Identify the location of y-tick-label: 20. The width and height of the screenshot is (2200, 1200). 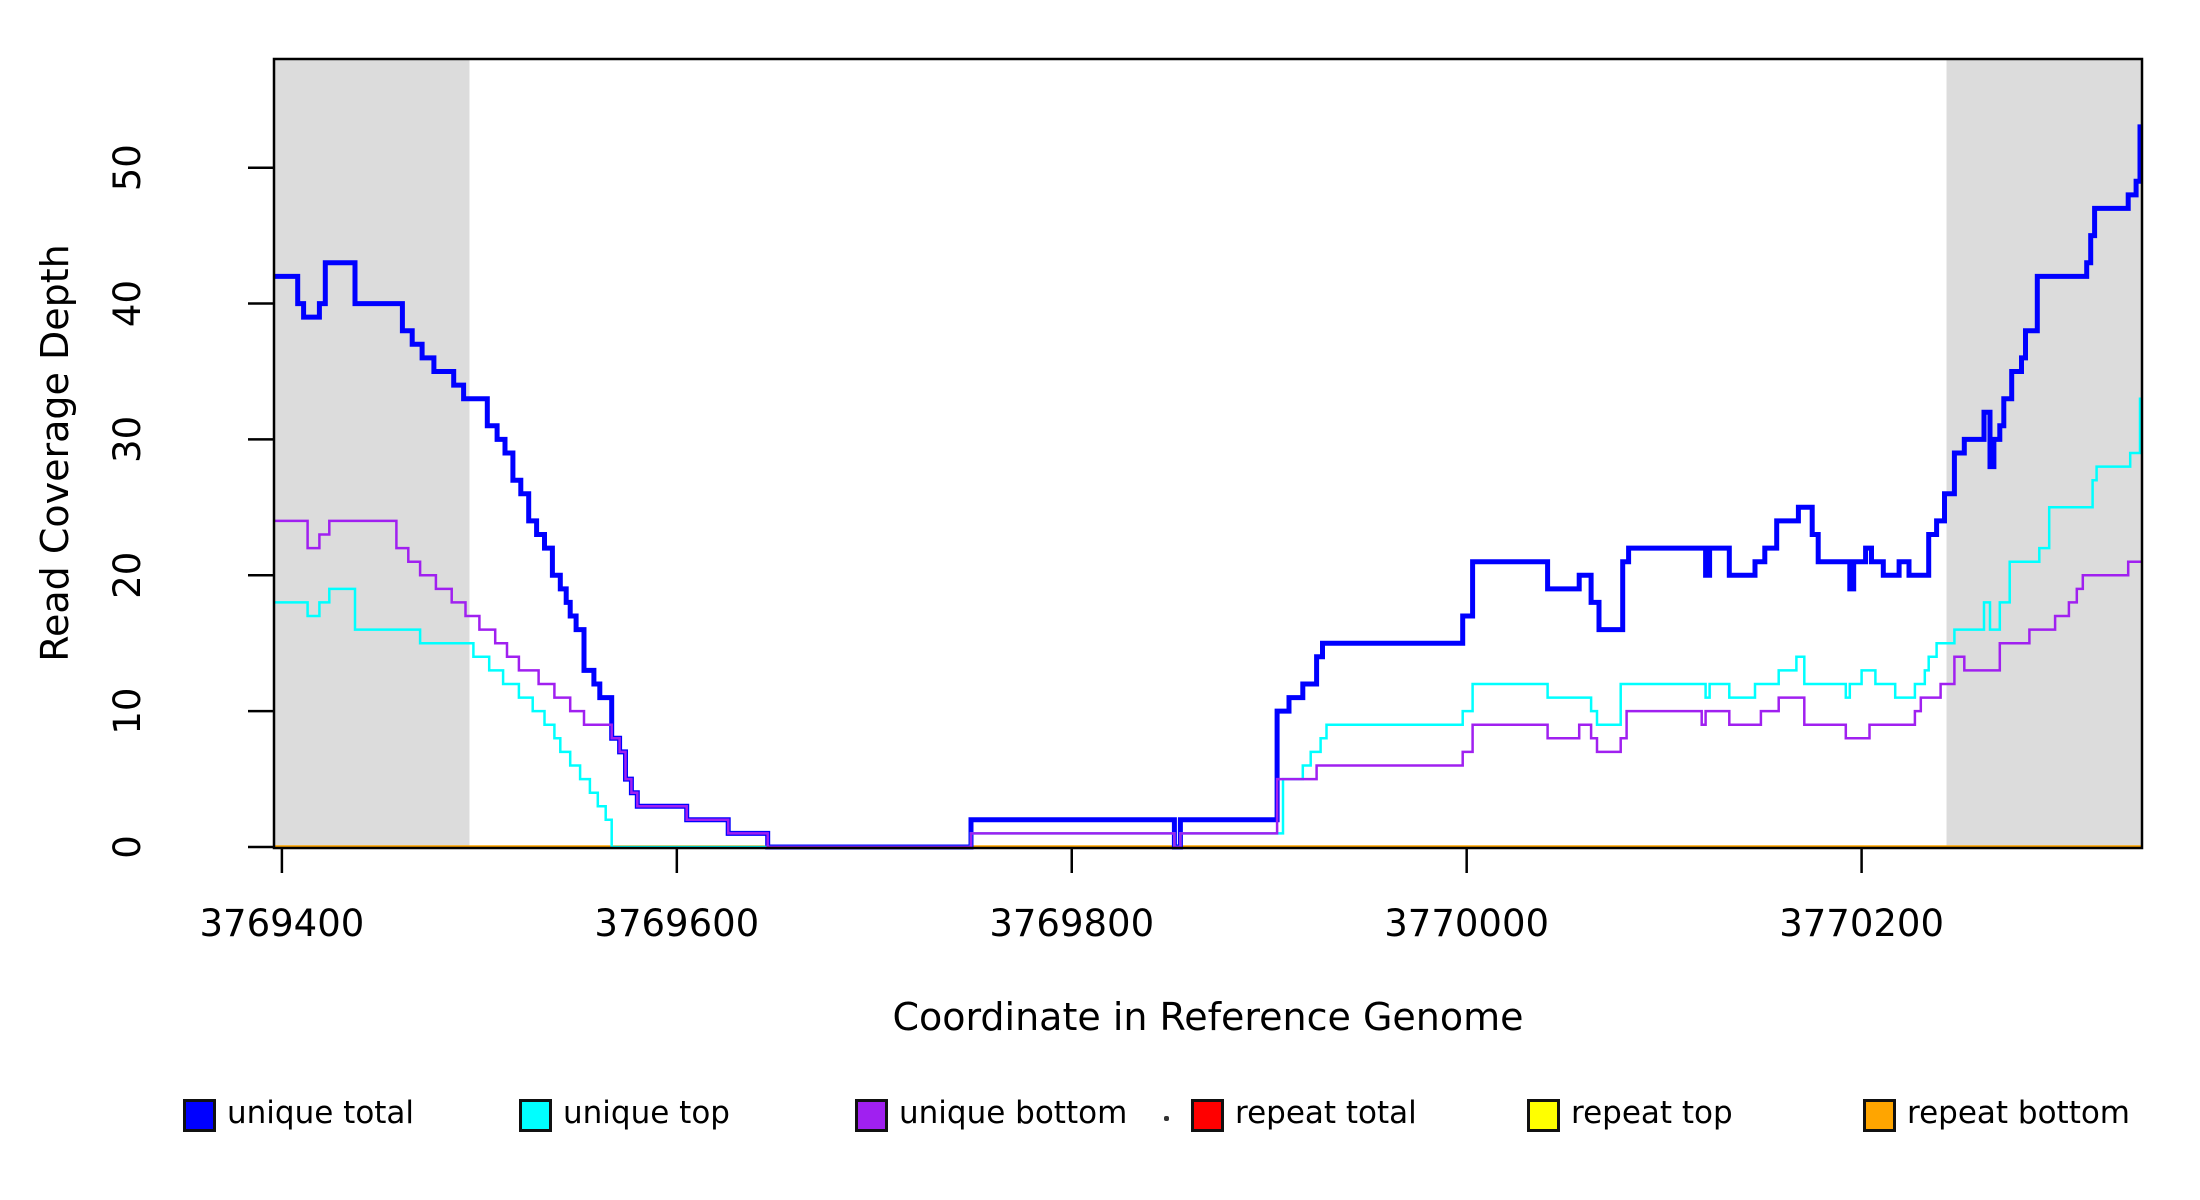
(127, 575).